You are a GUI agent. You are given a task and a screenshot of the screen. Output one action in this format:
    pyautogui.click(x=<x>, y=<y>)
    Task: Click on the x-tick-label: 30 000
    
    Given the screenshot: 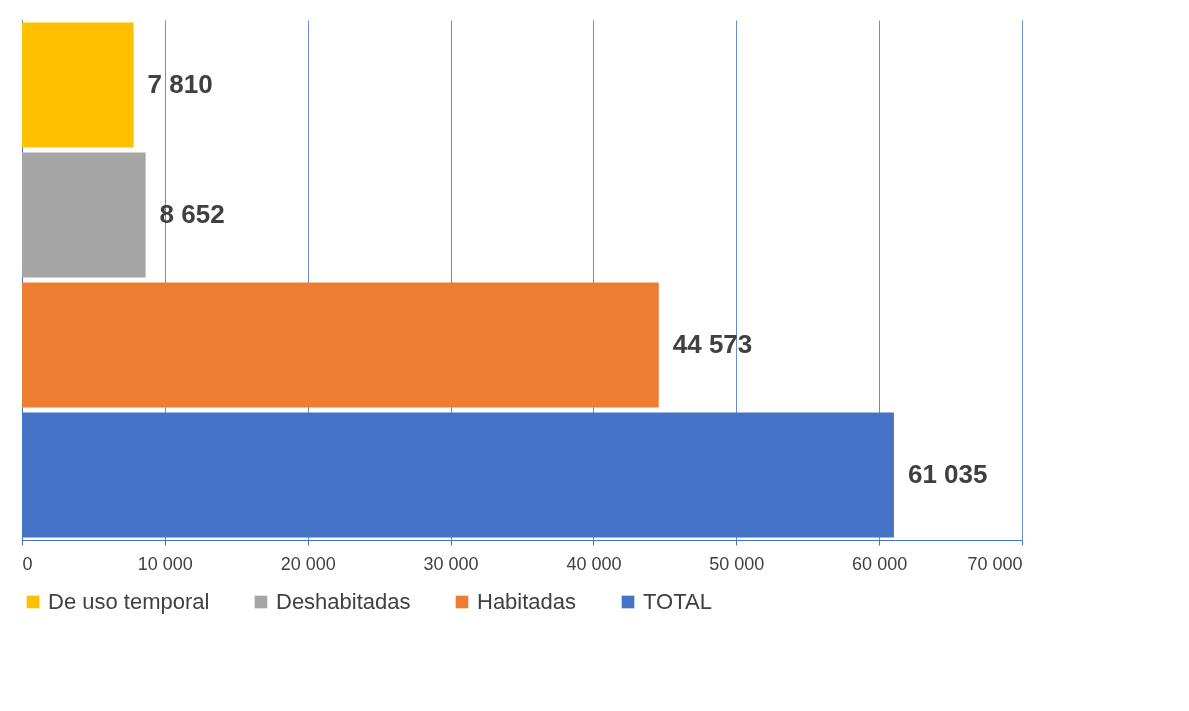 What is the action you would take?
    pyautogui.click(x=451, y=563)
    